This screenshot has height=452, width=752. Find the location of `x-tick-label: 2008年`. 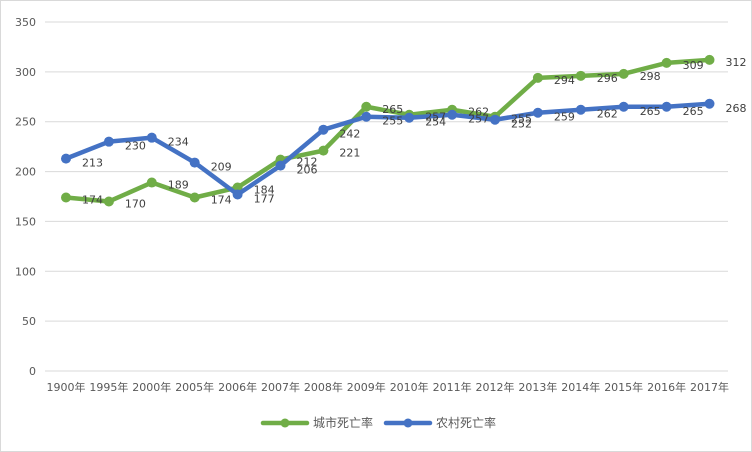

x-tick-label: 2008年 is located at coordinates (323, 387).